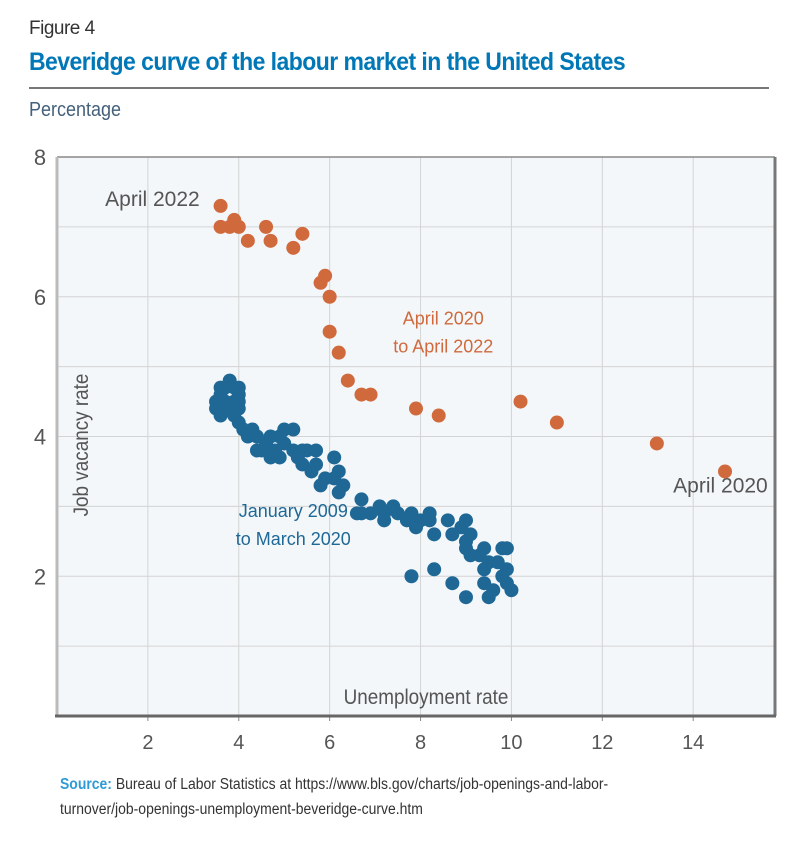  I want to click on x-tick-label: 14, so click(693, 743).